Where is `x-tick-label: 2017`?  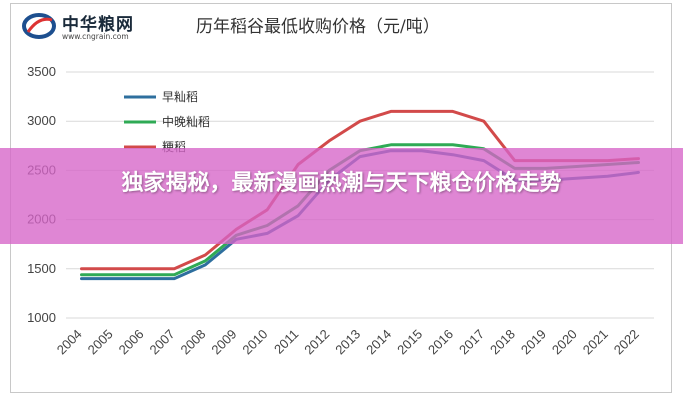
x-tick-label: 2017 is located at coordinates (471, 341).